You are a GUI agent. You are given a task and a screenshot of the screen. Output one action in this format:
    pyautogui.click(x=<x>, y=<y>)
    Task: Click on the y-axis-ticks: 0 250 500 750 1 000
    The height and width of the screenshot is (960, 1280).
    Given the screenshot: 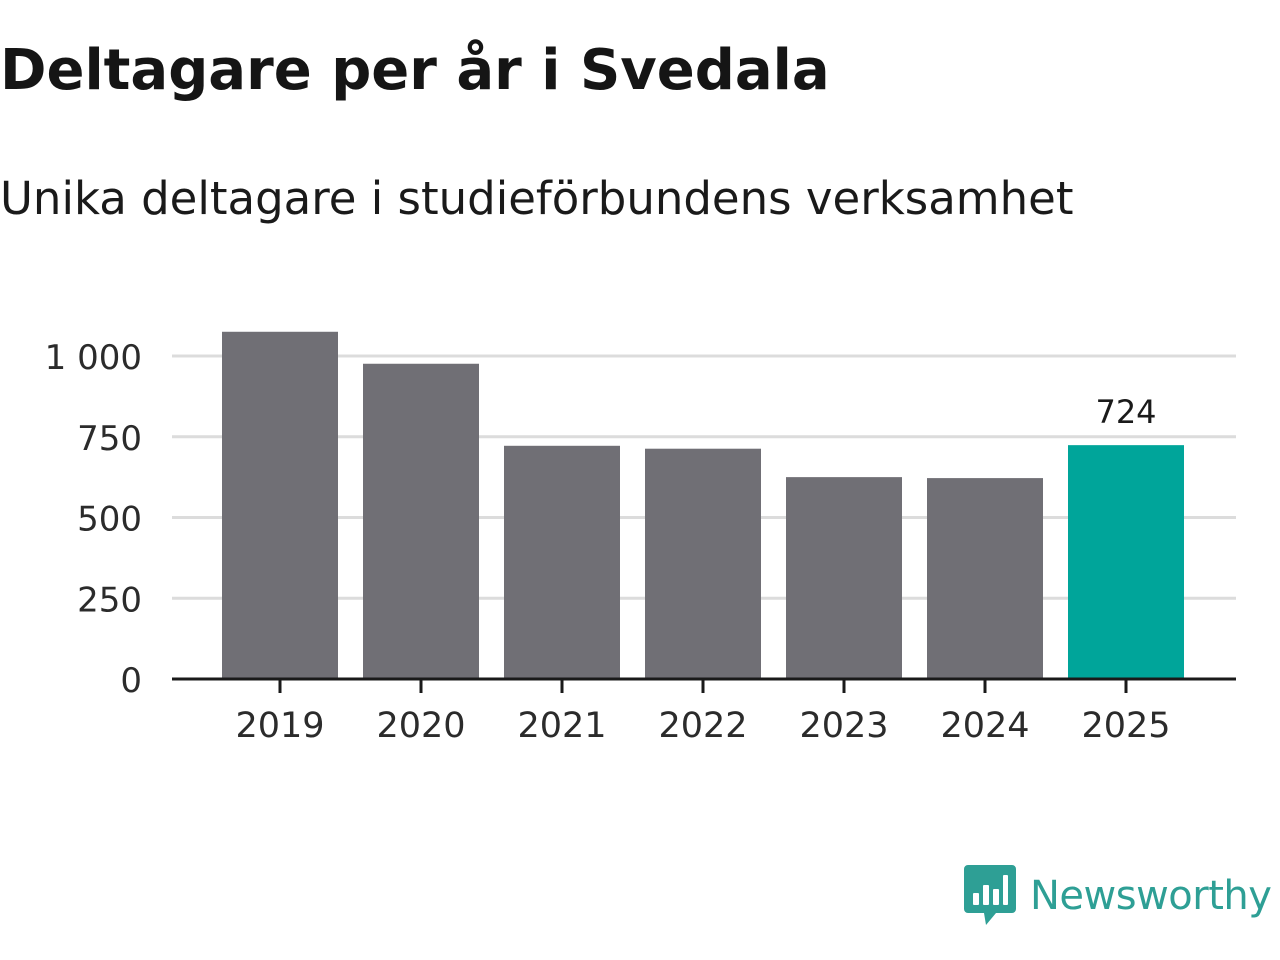 What is the action you would take?
    pyautogui.click(x=93, y=519)
    